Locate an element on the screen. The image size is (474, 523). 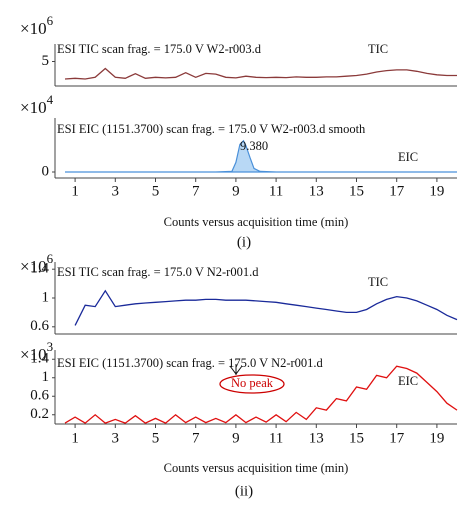
annotation-ring is located at coordinates (252, 384).